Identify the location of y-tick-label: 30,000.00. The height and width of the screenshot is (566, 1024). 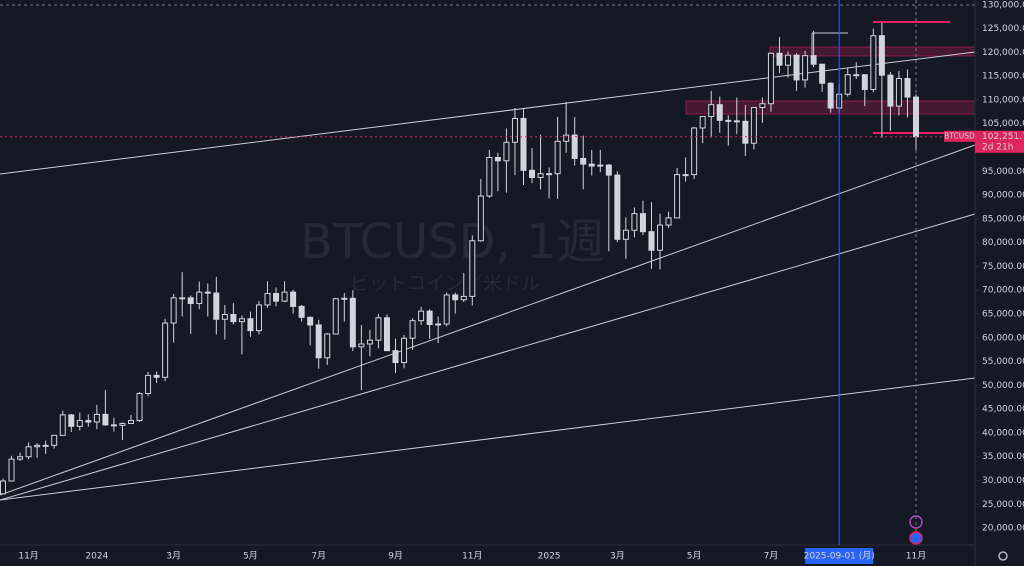
(1003, 481).